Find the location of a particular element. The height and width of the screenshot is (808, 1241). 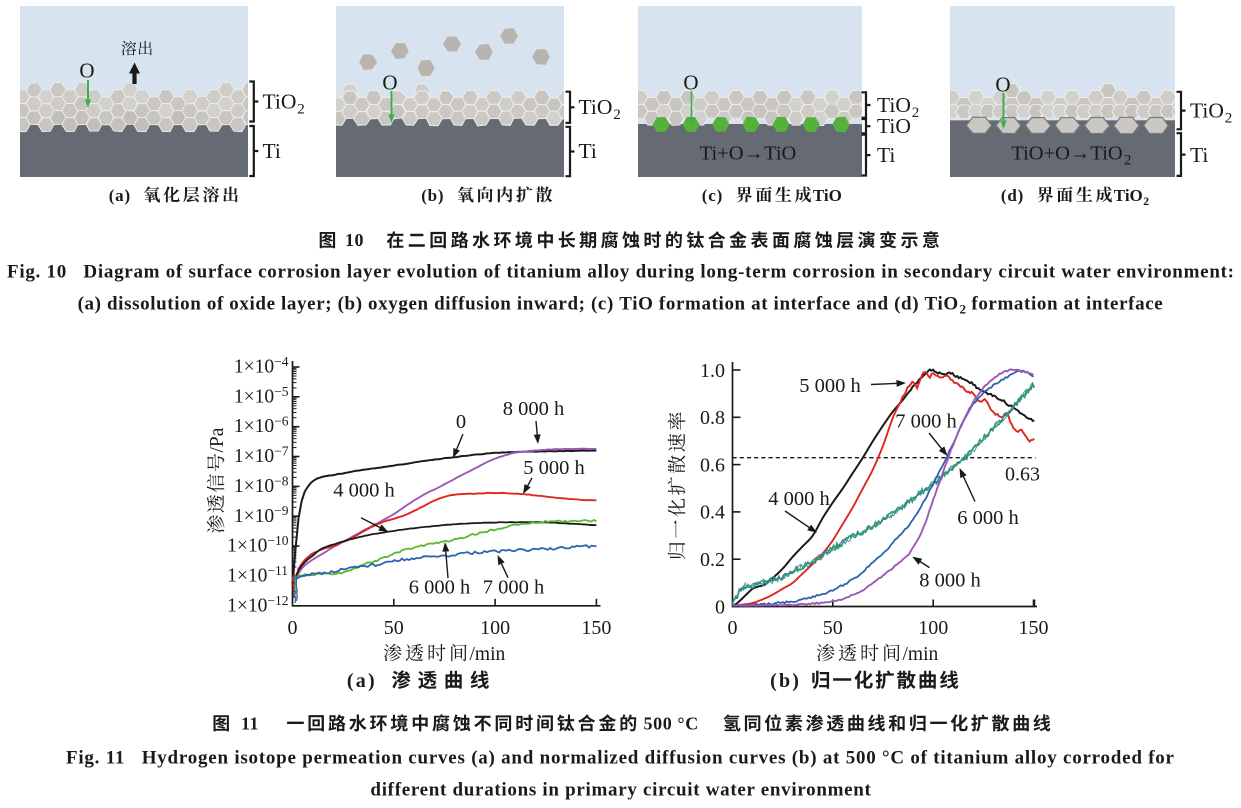

svg-text: −6 is located at coordinates (281, 421).